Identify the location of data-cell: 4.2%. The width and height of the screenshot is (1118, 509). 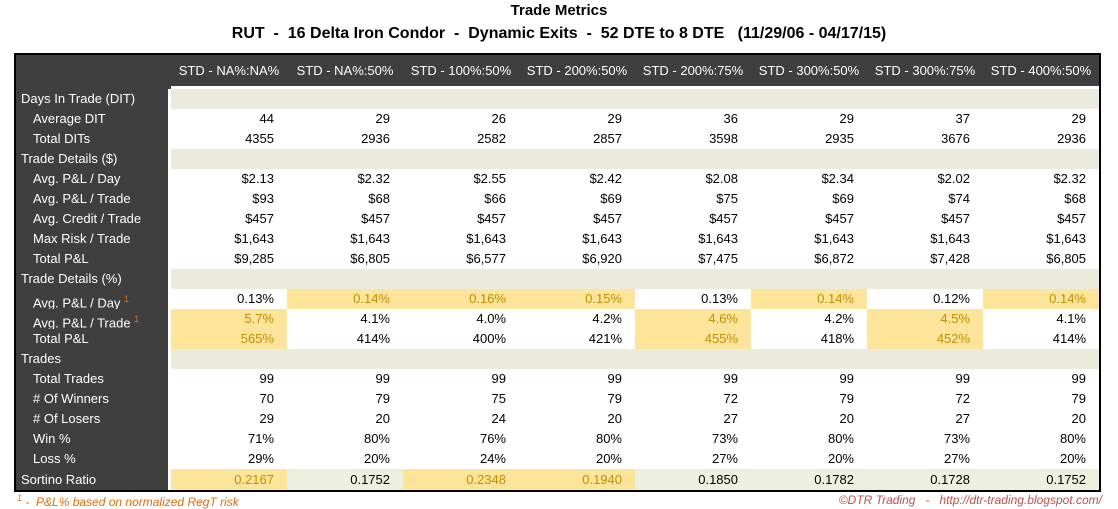
(809, 319).